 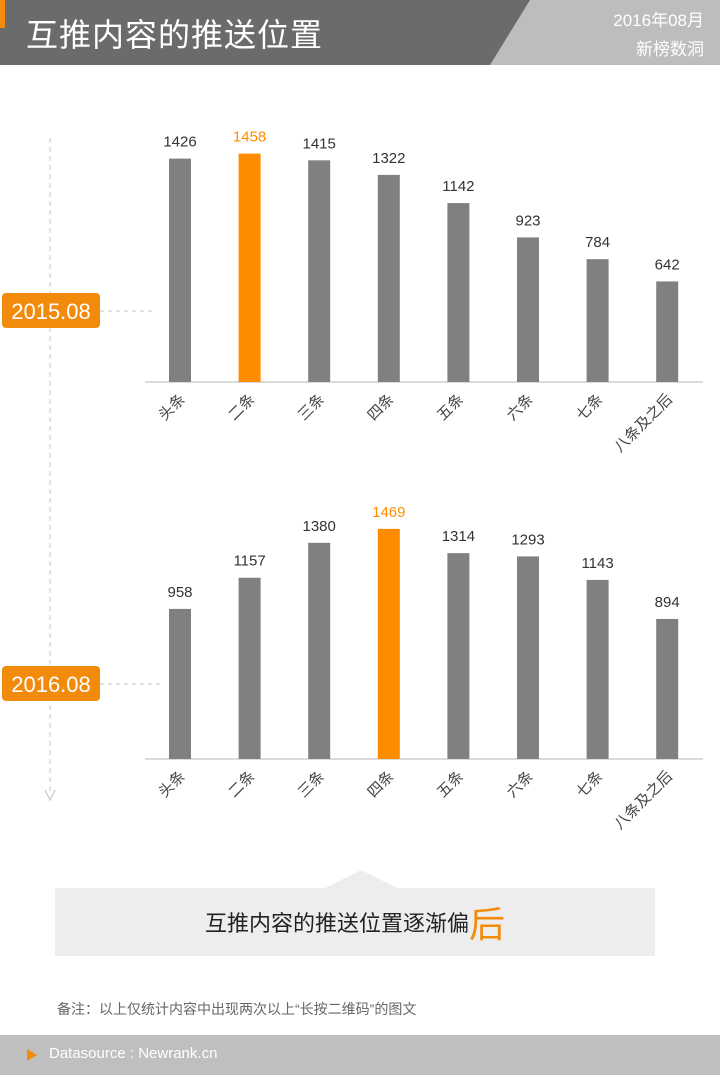 I want to click on data-label: 1426, so click(x=179, y=142).